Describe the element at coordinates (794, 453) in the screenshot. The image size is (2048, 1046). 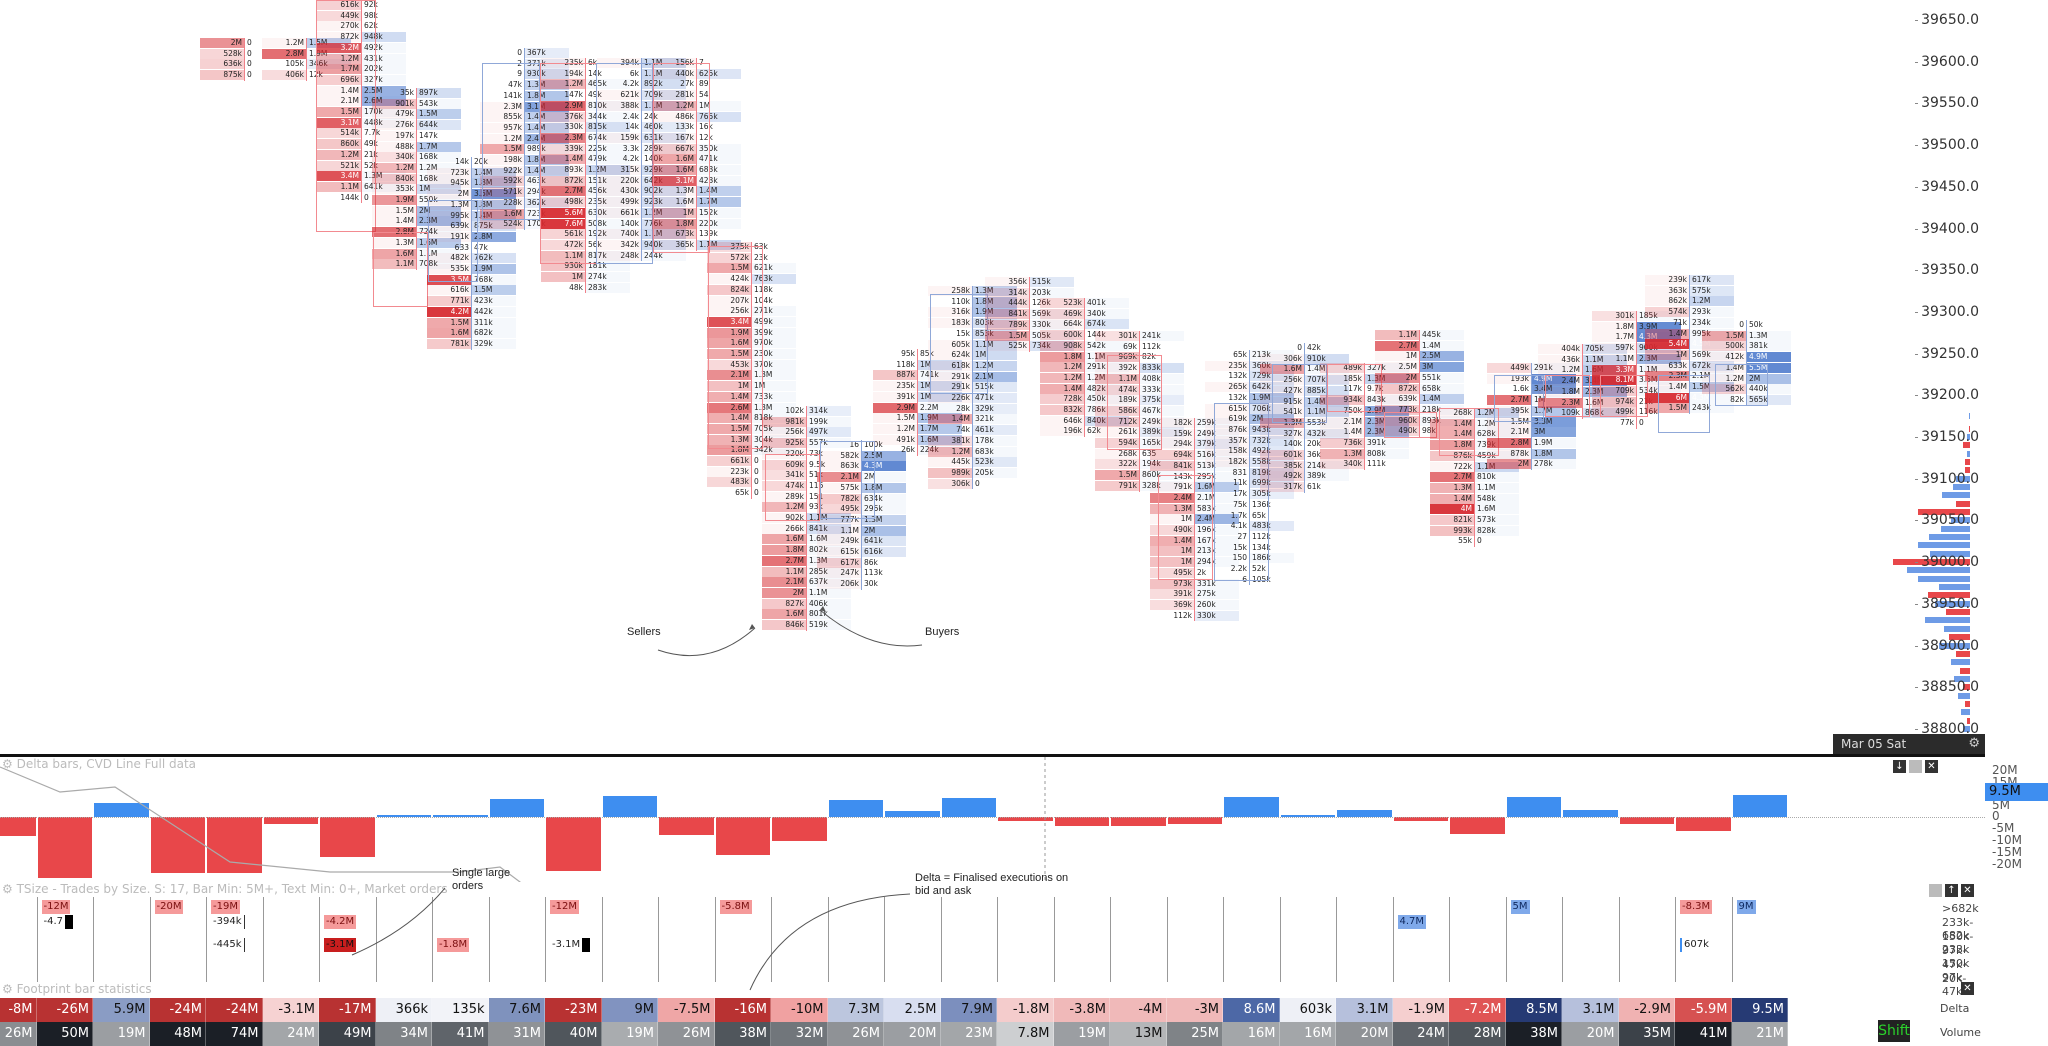
I see `bid-volume: 220k` at that location.